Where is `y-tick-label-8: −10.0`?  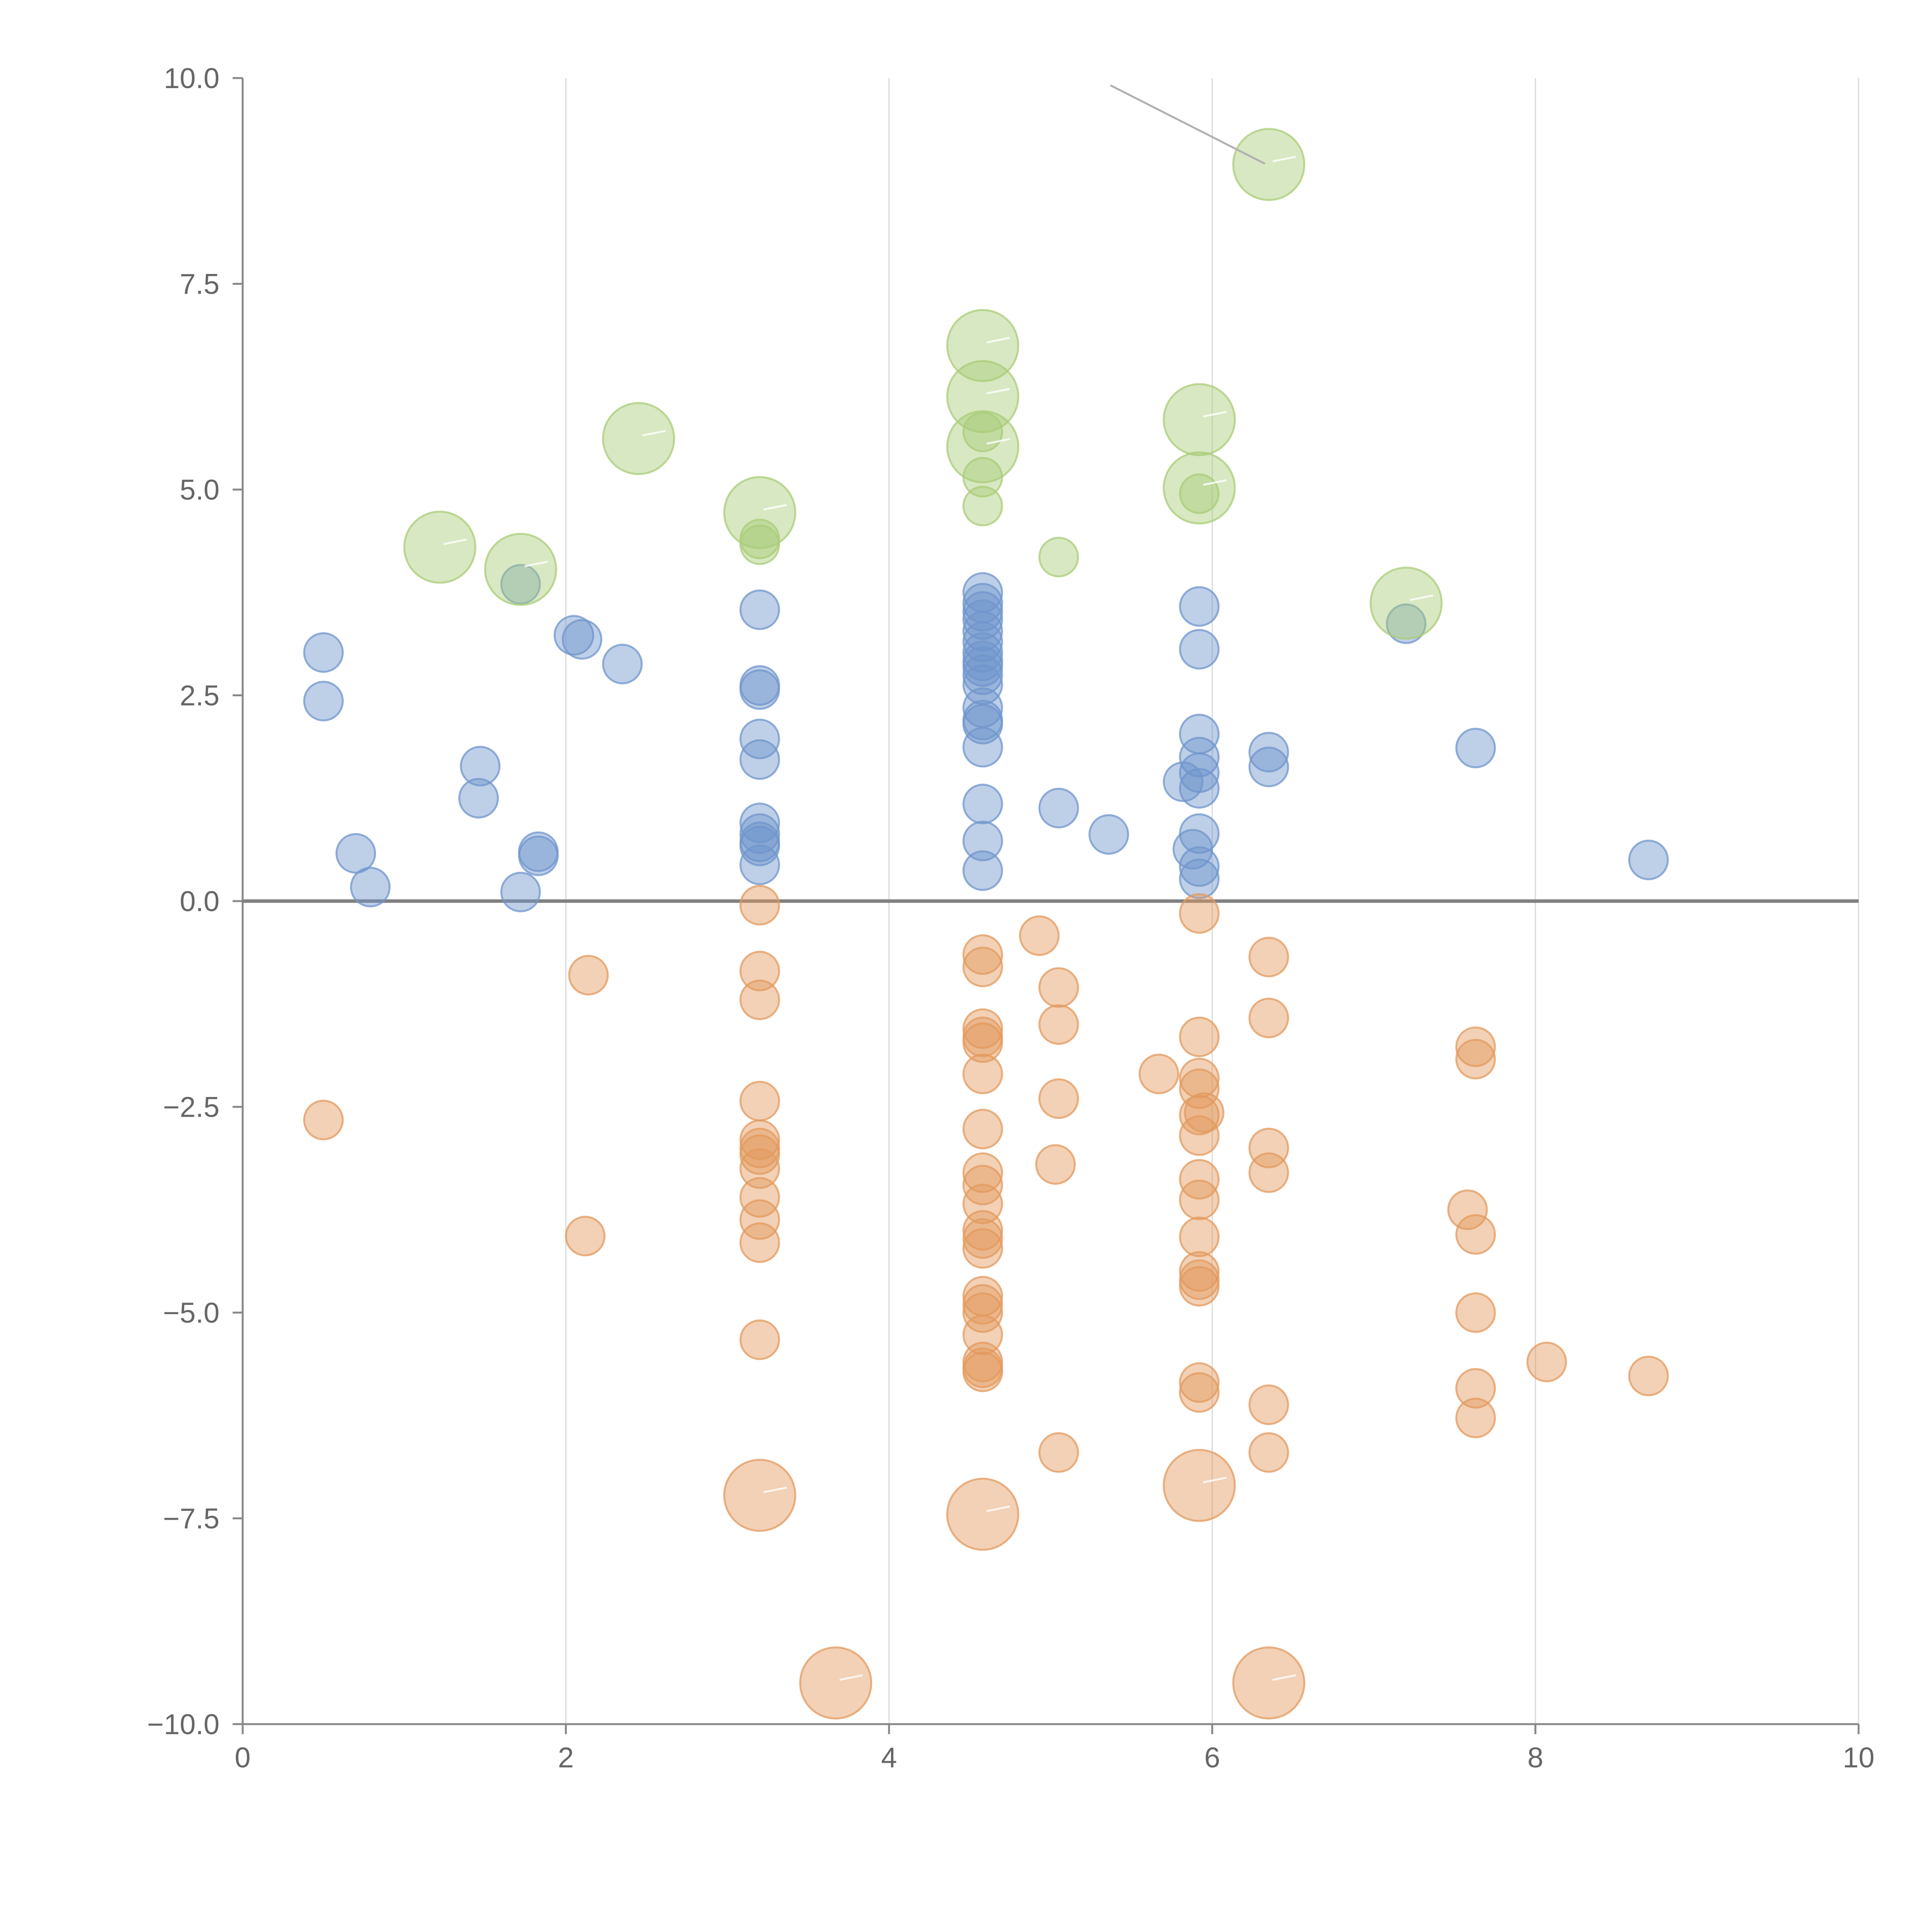 y-tick-label-8: −10.0 is located at coordinates (183, 1724).